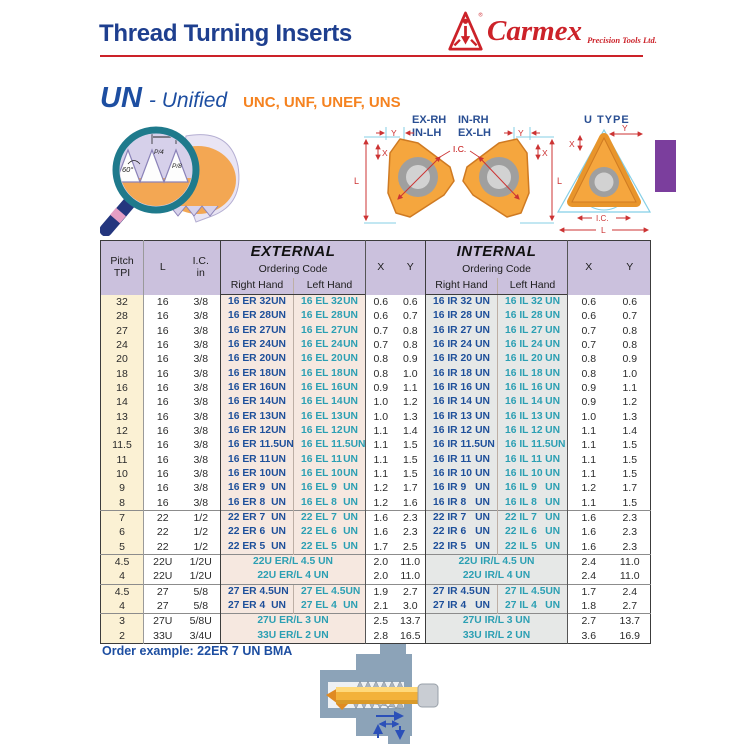 The height and width of the screenshot is (747, 747). What do you see at coordinates (532, 547) in the screenshot?
I see `ordering-code-internal-lh: 22 IL 5 UN` at bounding box center [532, 547].